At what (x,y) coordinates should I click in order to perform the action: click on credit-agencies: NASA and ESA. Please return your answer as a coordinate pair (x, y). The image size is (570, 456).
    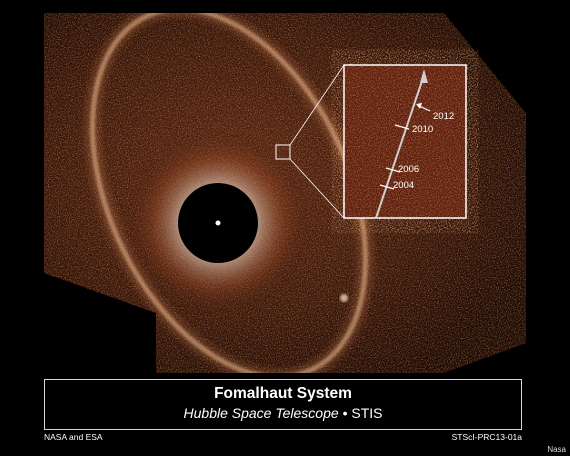
    Looking at the image, I should click on (73, 437).